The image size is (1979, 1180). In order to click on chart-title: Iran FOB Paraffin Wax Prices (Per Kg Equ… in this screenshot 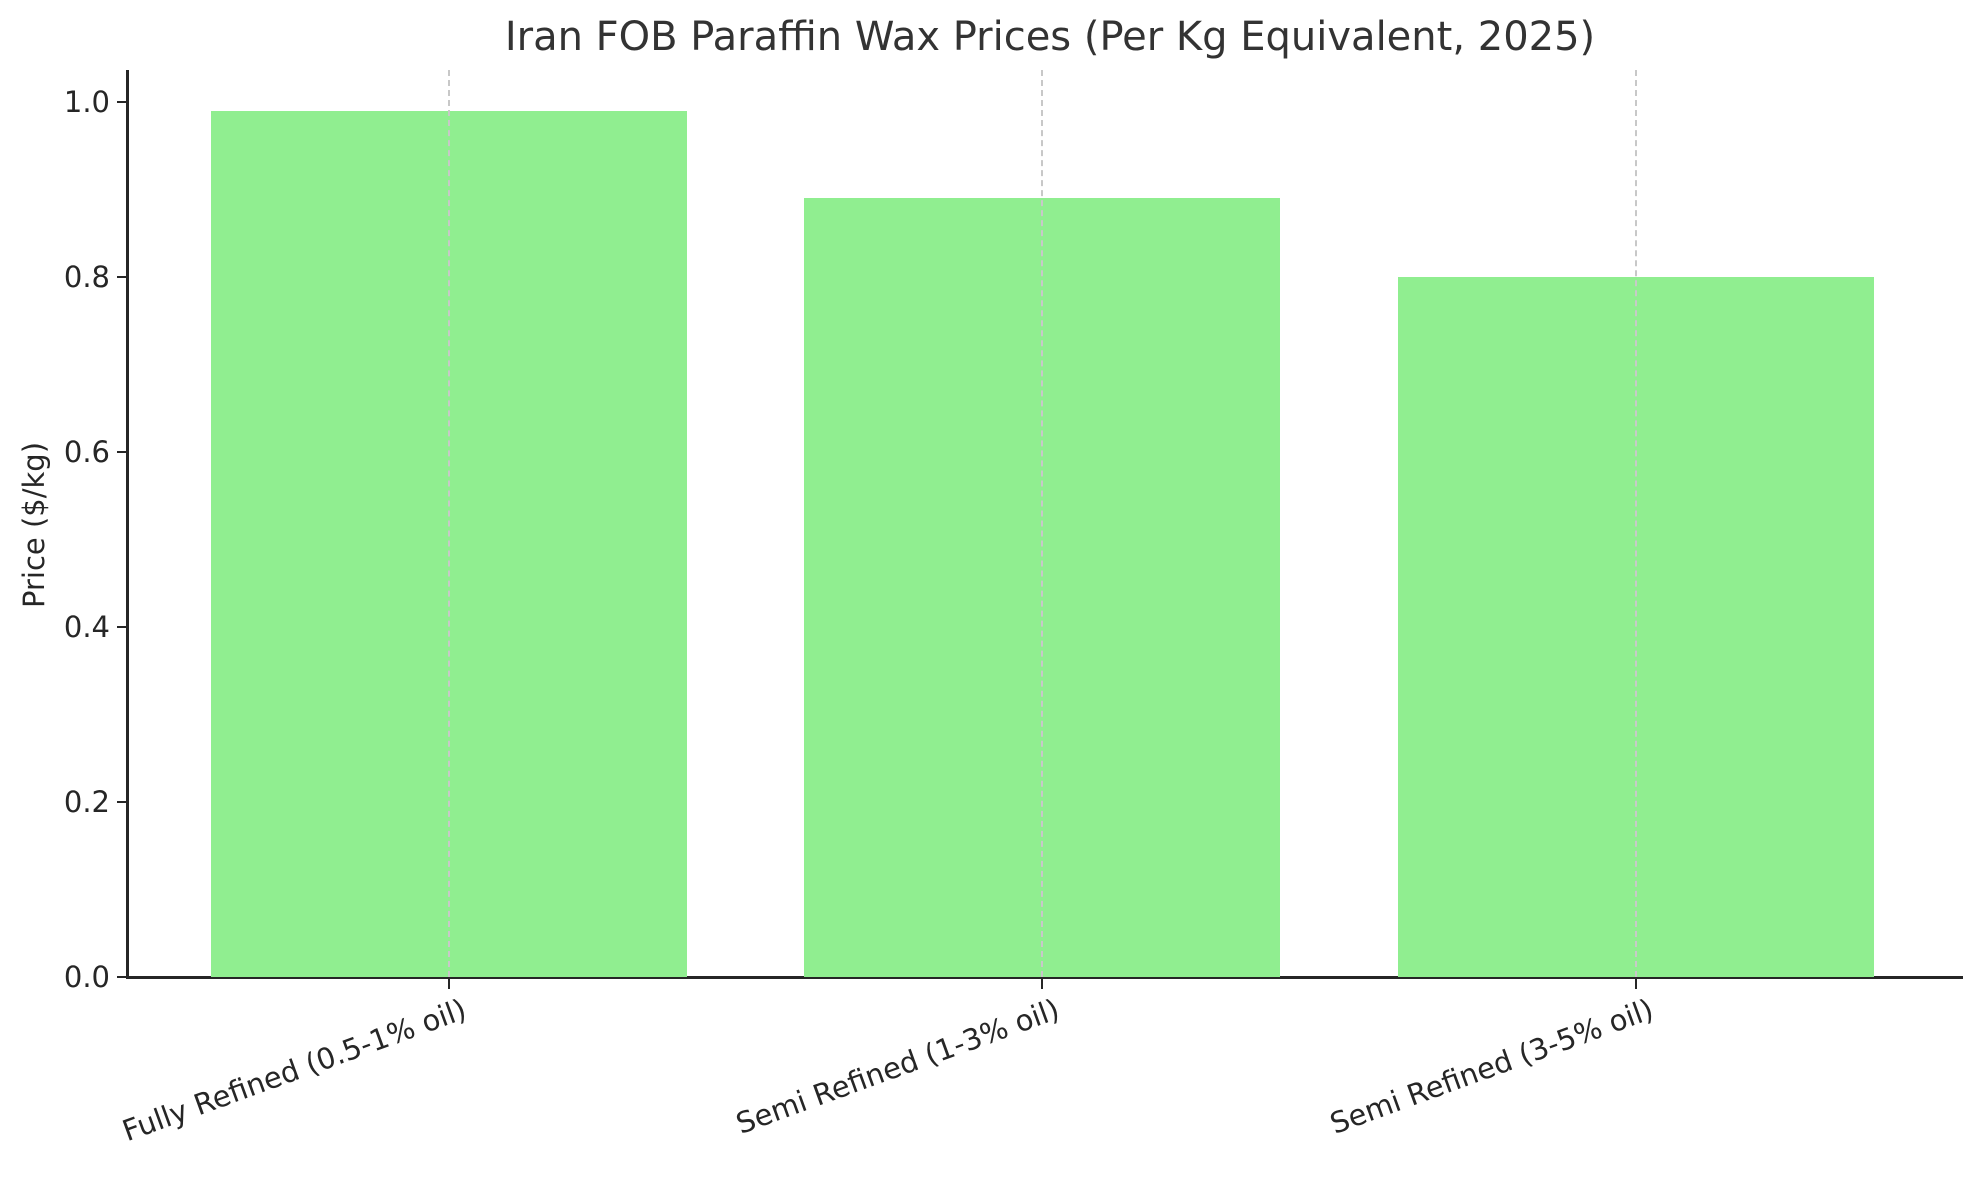, I will do `click(1050, 37)`.